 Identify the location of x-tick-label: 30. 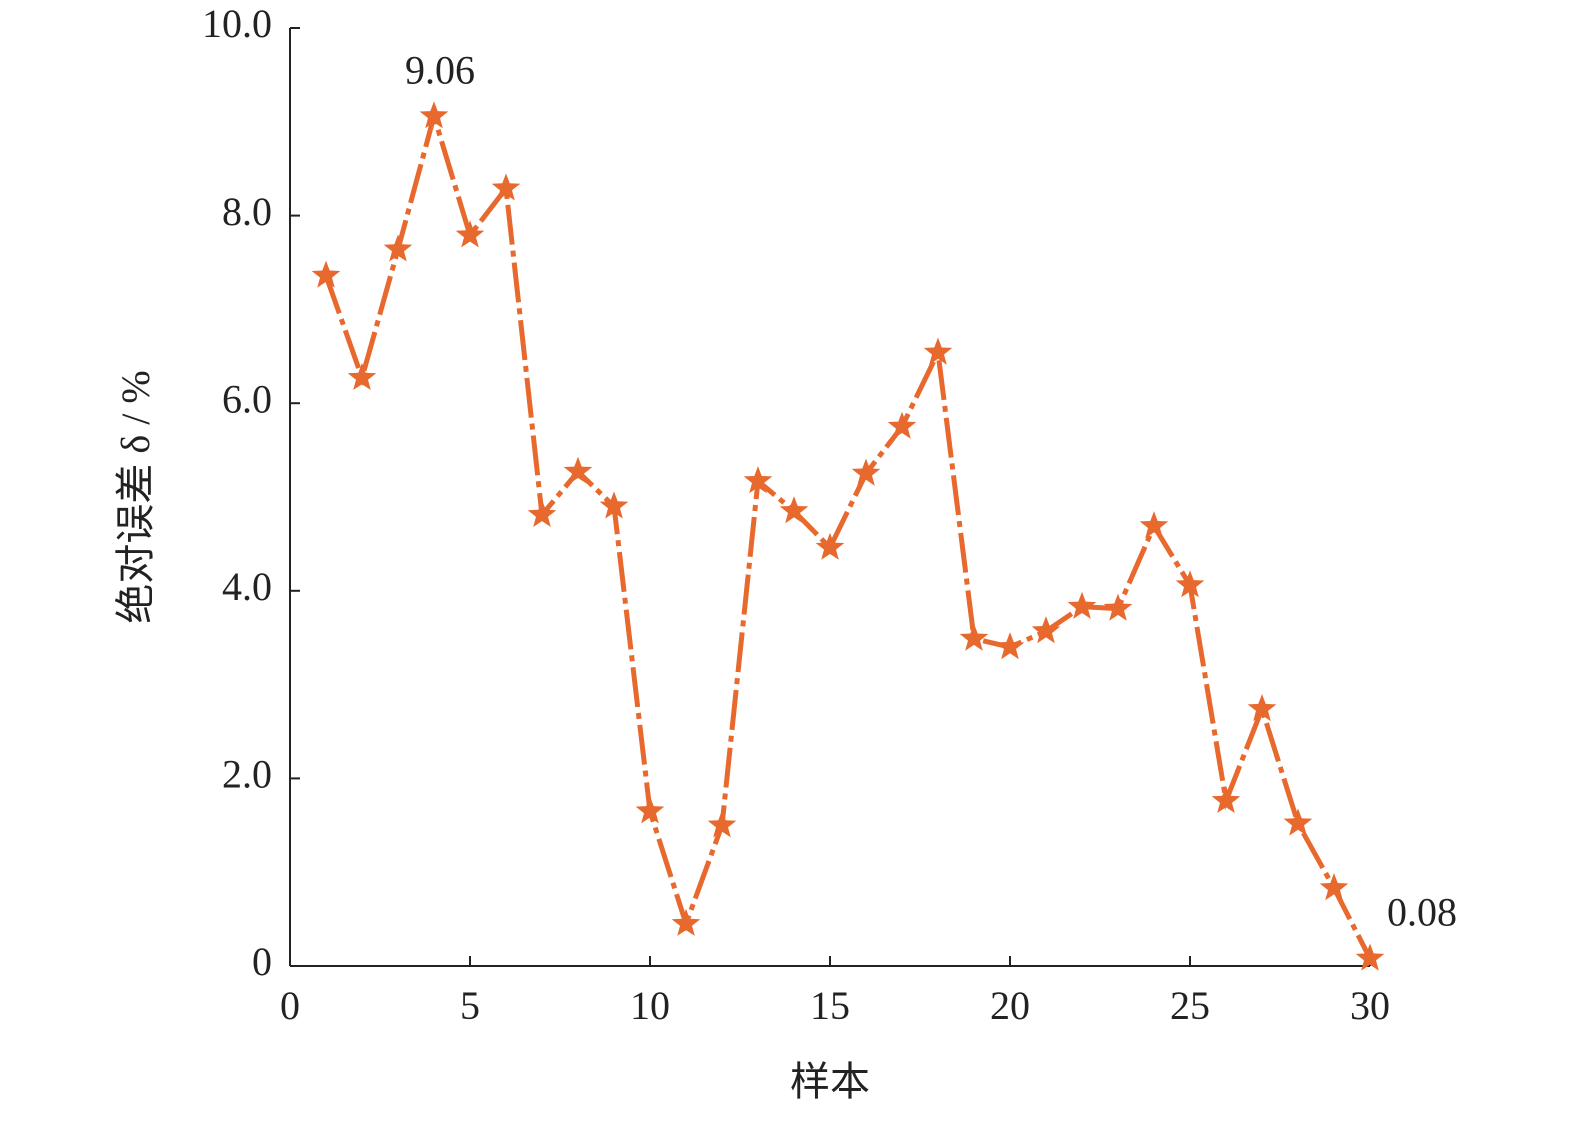
(1370, 1005).